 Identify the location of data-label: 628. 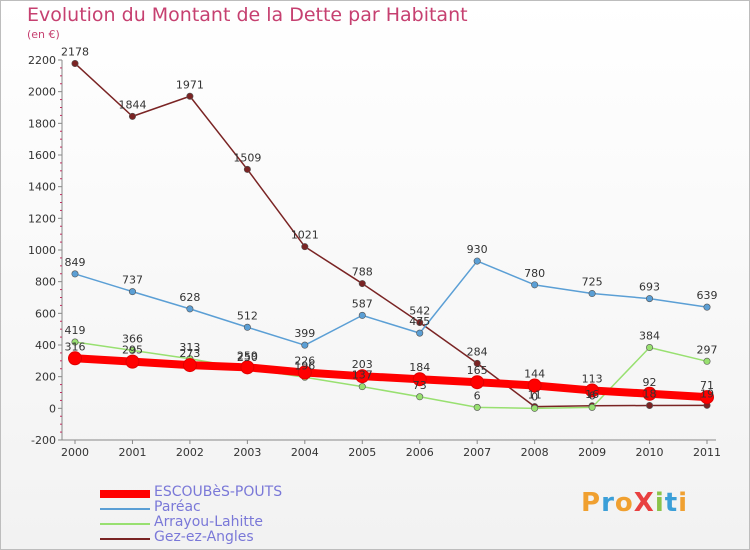
(189, 297).